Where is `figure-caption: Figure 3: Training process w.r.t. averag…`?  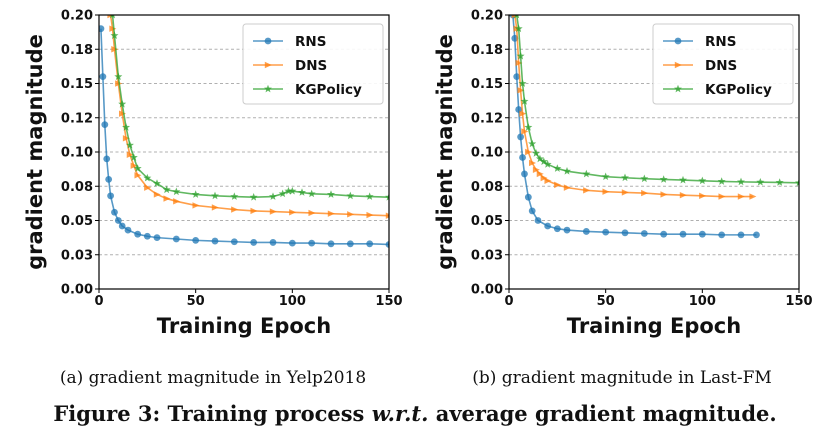 figure-caption: Figure 3: Training process w.r.t. averag… is located at coordinates (414, 413).